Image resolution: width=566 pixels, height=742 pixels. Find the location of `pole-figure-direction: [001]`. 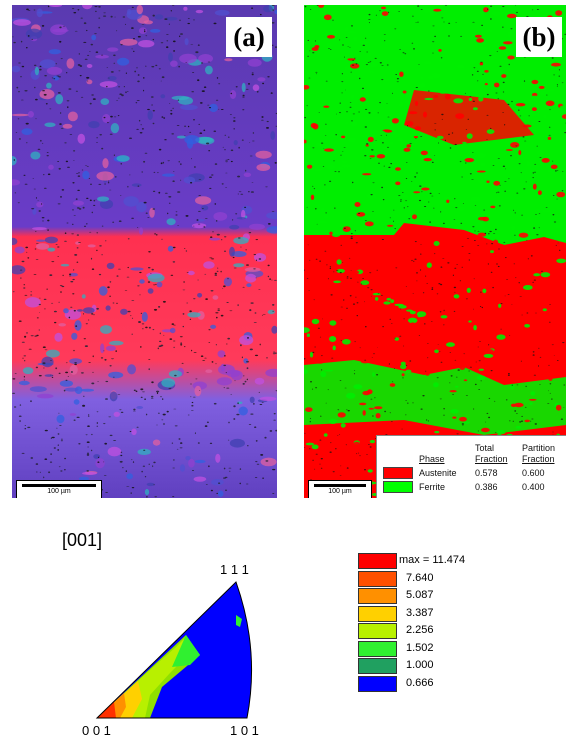

pole-figure-direction: [001] is located at coordinates (82, 540).